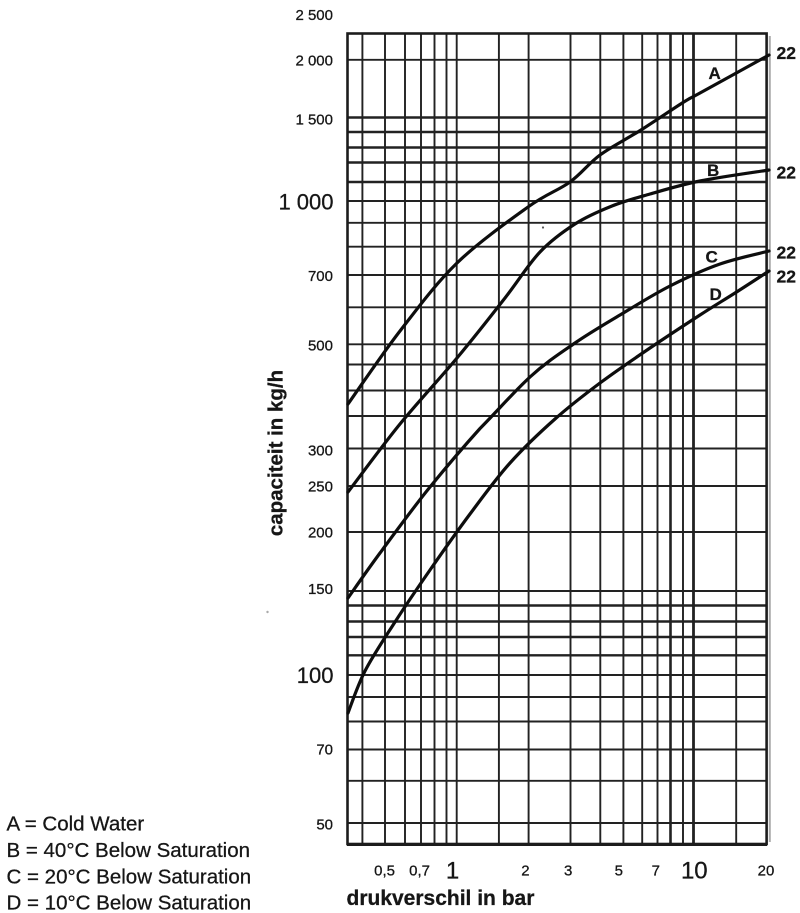 This screenshot has width=800, height=913. I want to click on svg-text: 300, so click(320, 451).